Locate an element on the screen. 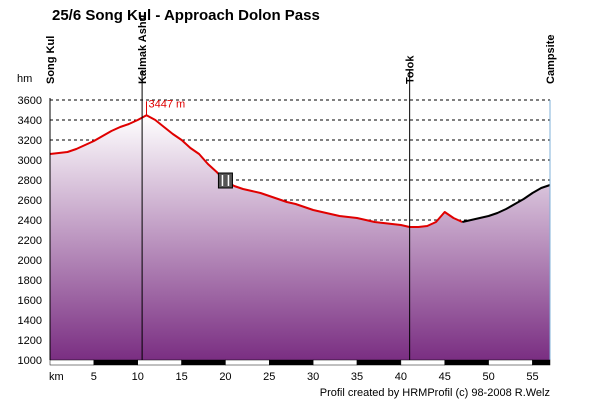  y-axis-unit-label: hm is located at coordinates (24, 79).